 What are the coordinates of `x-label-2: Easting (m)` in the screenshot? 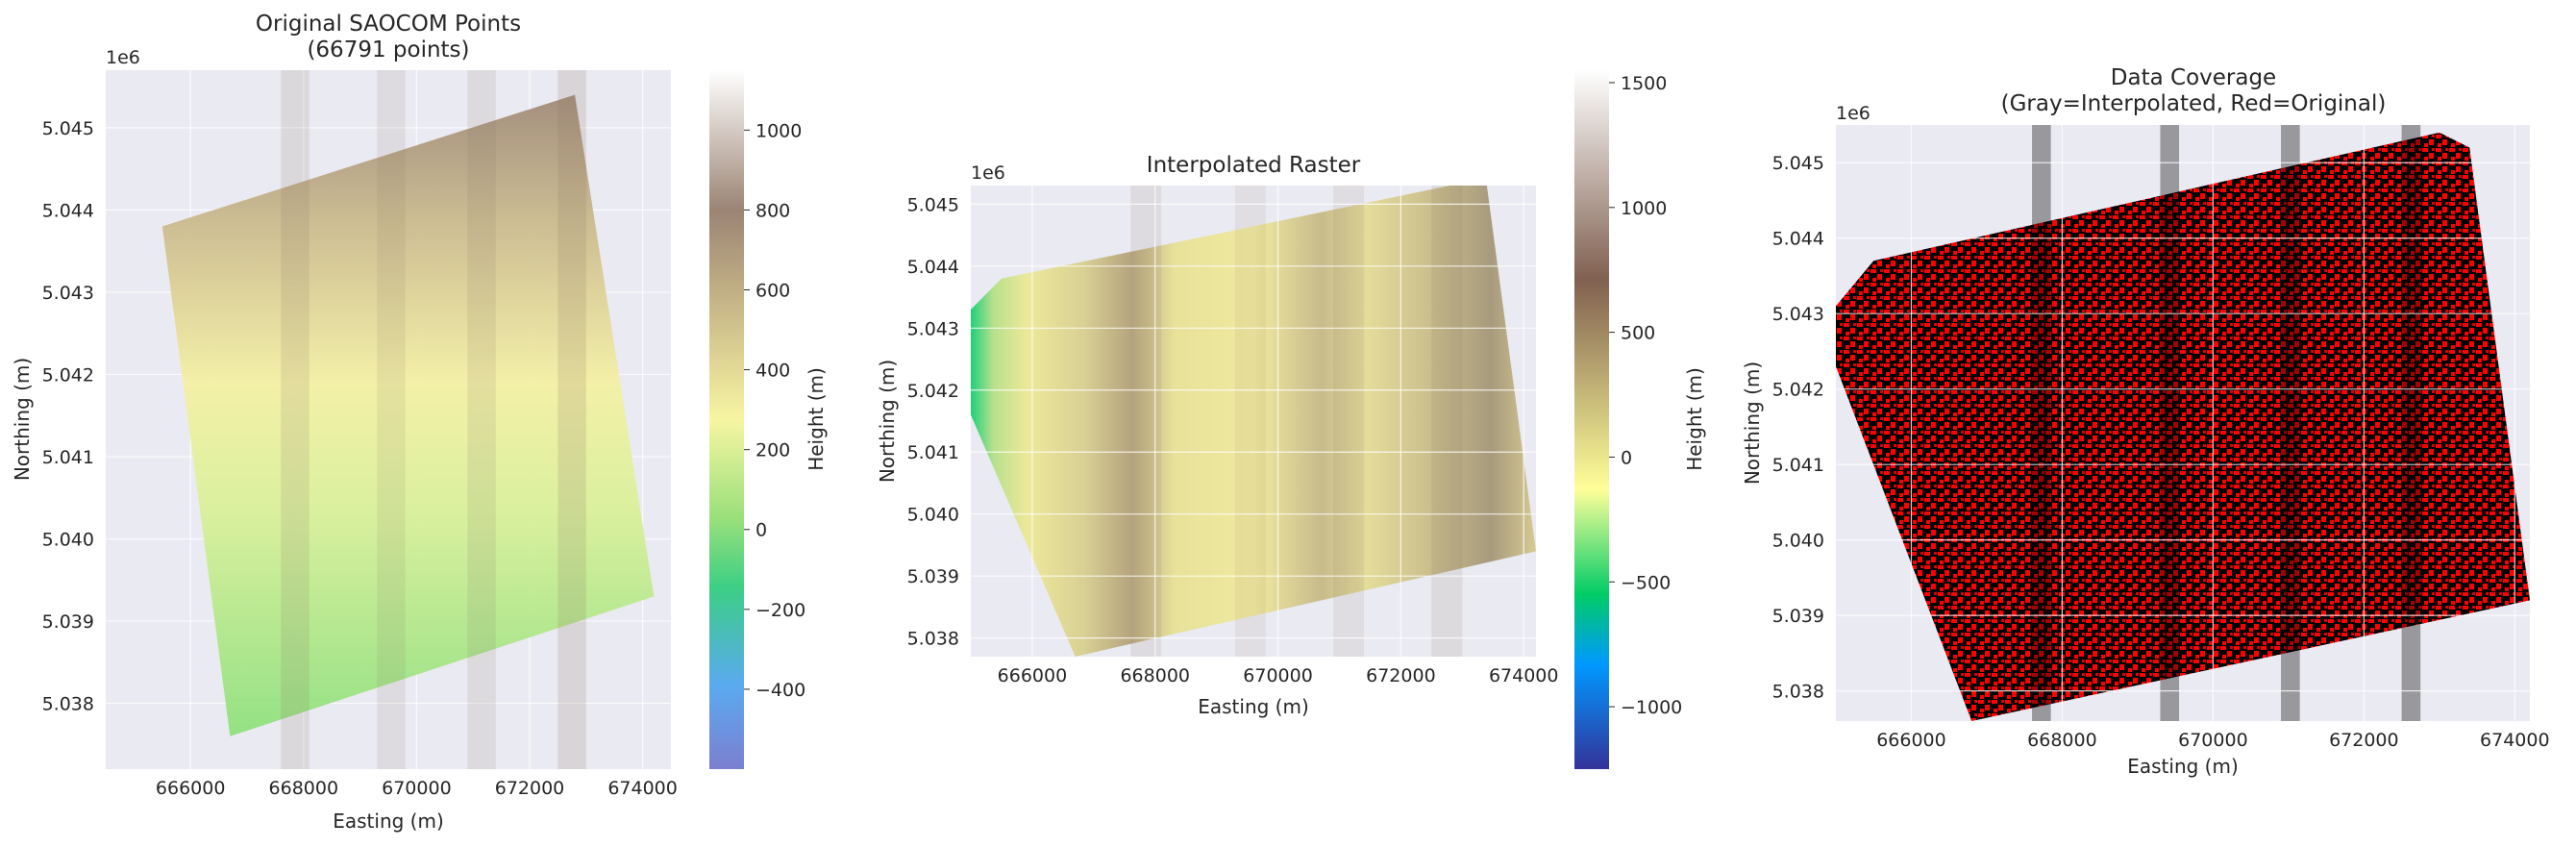 It's located at (1253, 706).